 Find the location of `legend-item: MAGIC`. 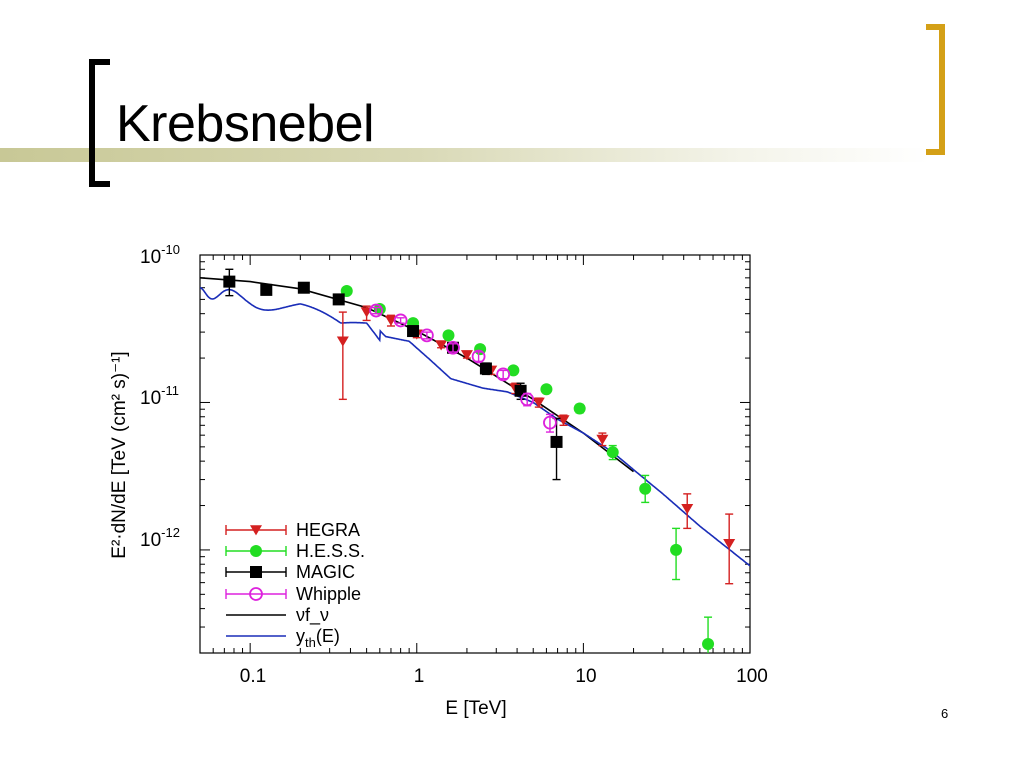

legend-item: MAGIC is located at coordinates (290, 572).